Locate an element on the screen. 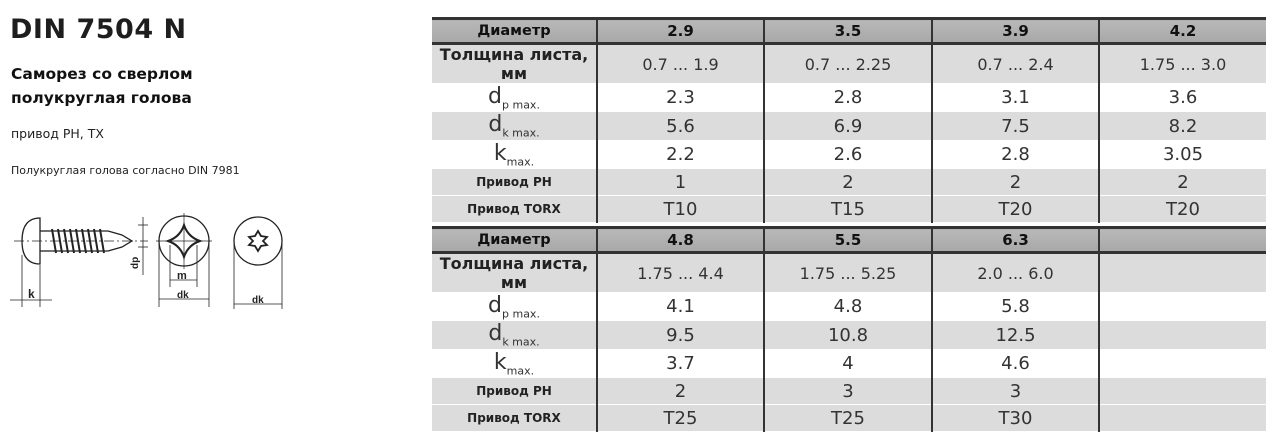 This screenshot has width=1281, height=432. sheet-thickness-cell: 0.7 ... 1.9 is located at coordinates (681, 63).